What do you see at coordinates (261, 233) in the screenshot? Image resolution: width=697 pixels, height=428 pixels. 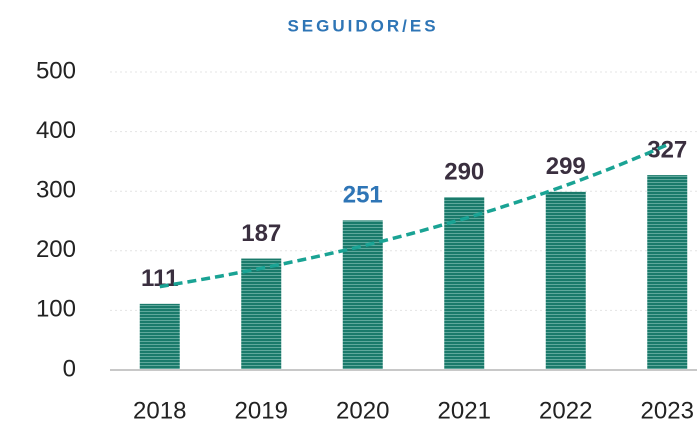 I see `data-label: 187` at bounding box center [261, 233].